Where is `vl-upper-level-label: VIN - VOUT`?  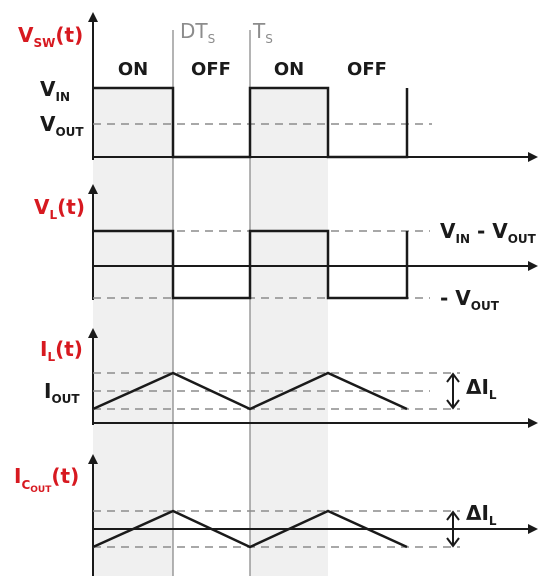
vl-upper-level-label: VIN - VOUT is located at coordinates (488, 232).